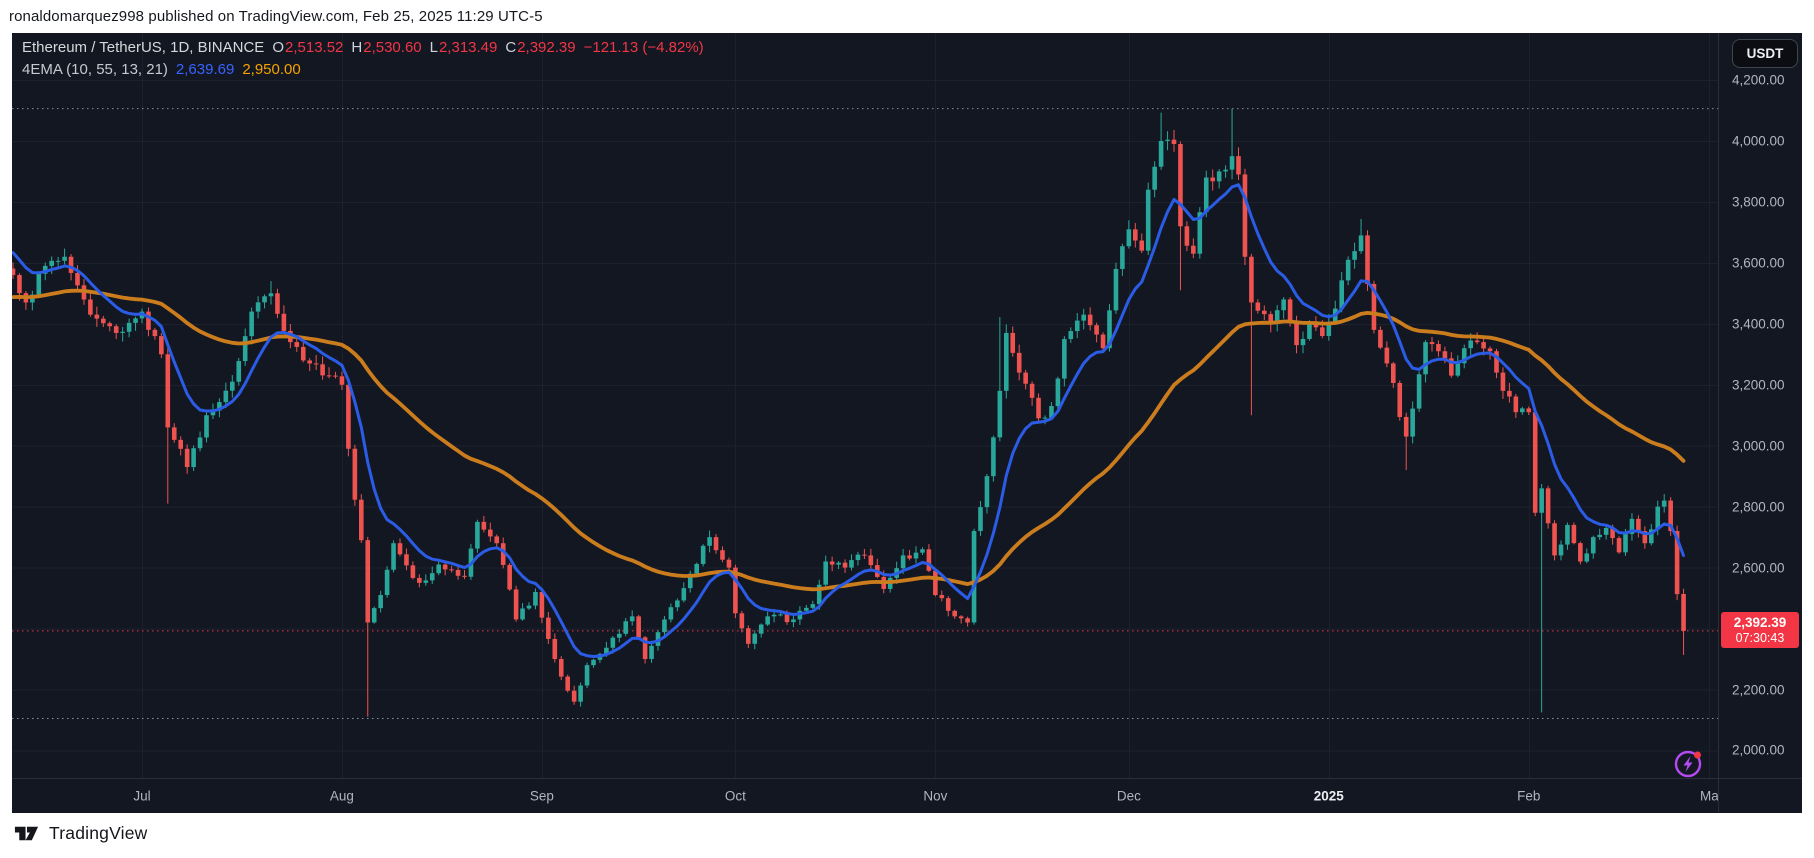 The image size is (1814, 858). Describe the element at coordinates (1758, 507) in the screenshot. I see `price-tick: 2,800.00` at that location.